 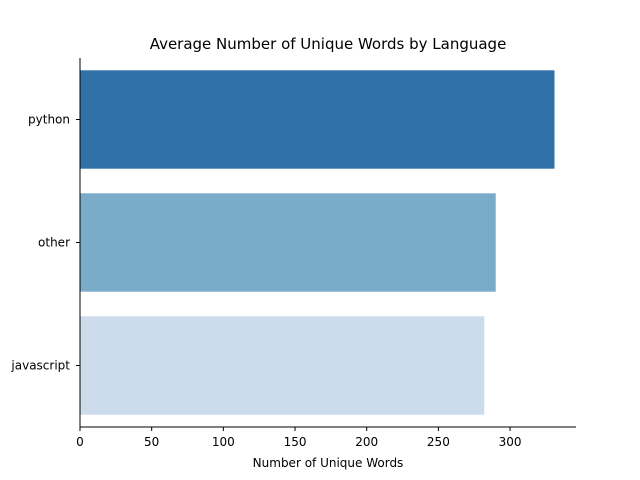 What do you see at coordinates (40, 366) in the screenshot?
I see `y-tick-label: javascript` at bounding box center [40, 366].